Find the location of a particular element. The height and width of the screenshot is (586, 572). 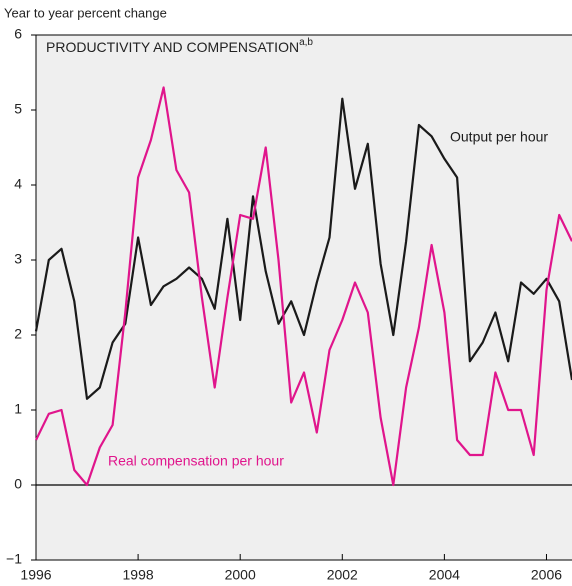

x-tick-label: 2000 is located at coordinates (240, 575).